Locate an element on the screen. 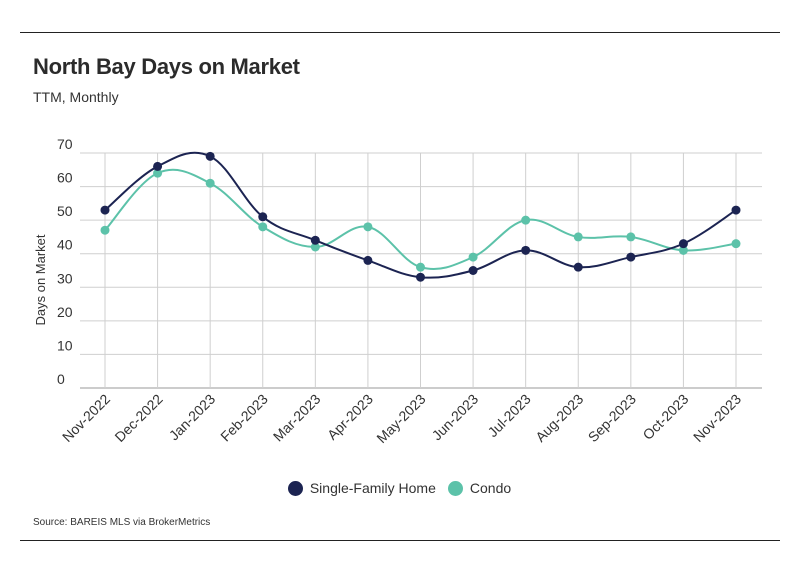 The height and width of the screenshot is (575, 799). x-tick-label: Mar-2023 is located at coordinates (297, 418).